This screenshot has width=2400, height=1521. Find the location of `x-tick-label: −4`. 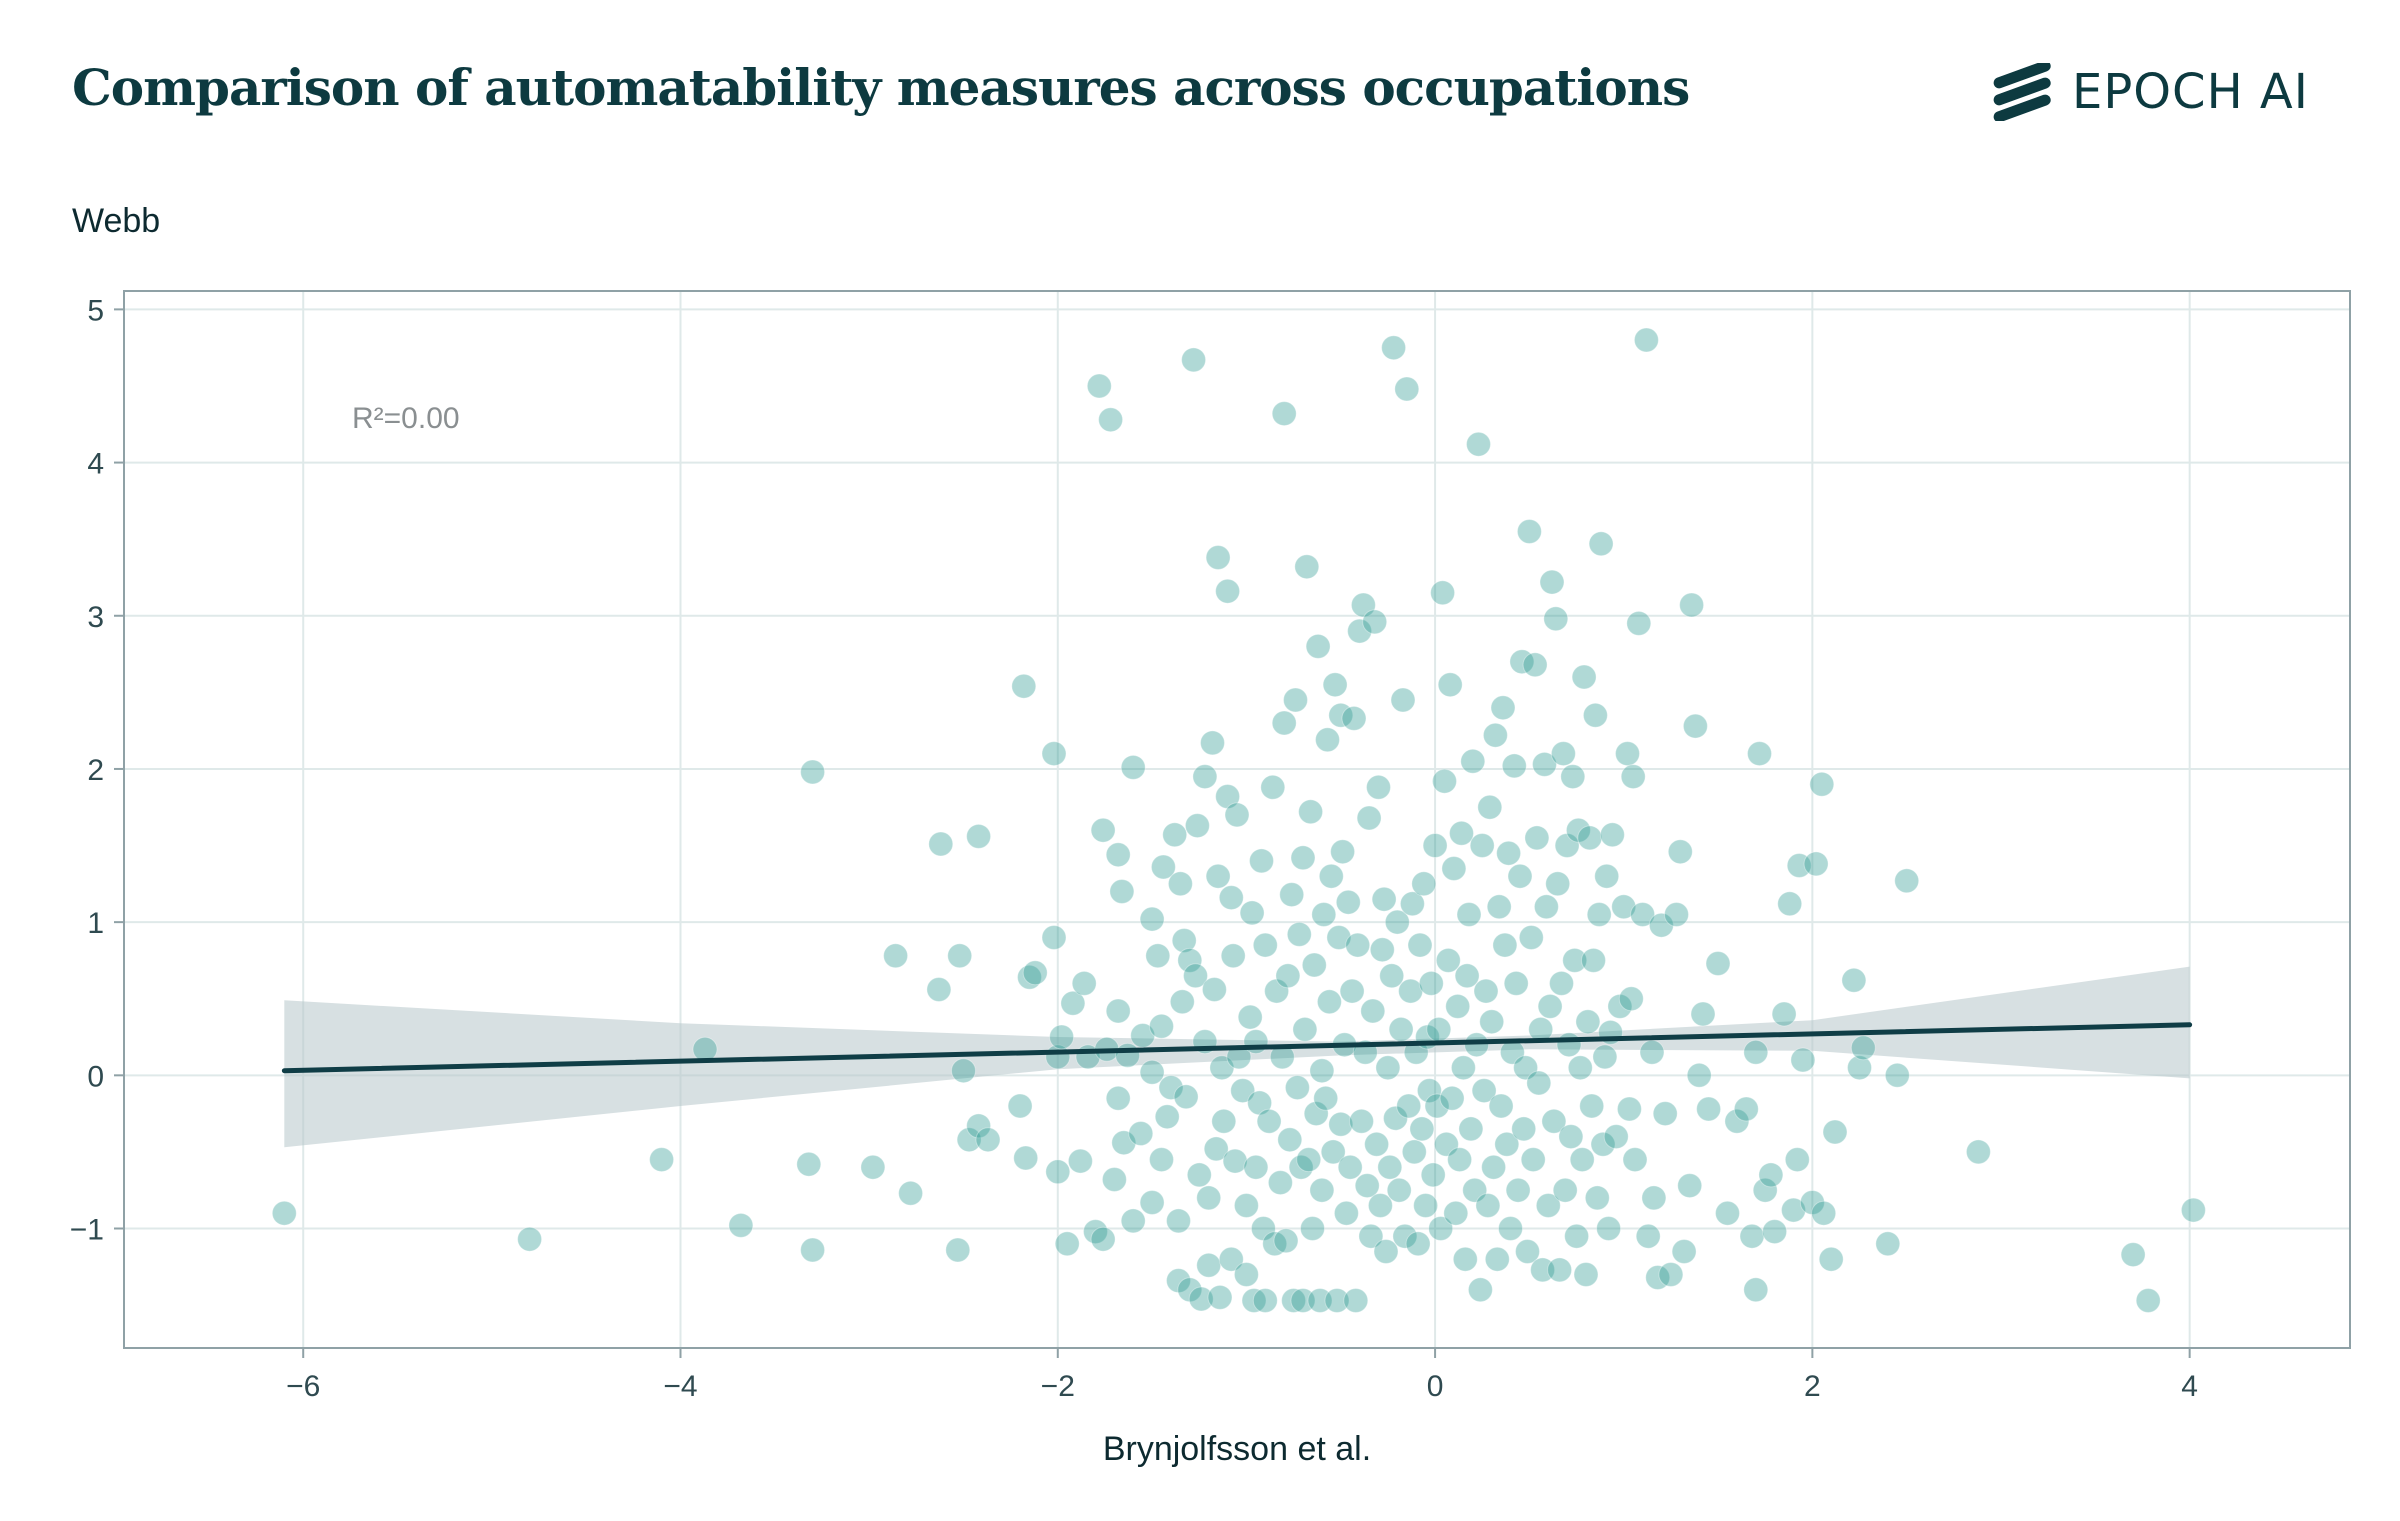

x-tick-label: −4 is located at coordinates (680, 1386).